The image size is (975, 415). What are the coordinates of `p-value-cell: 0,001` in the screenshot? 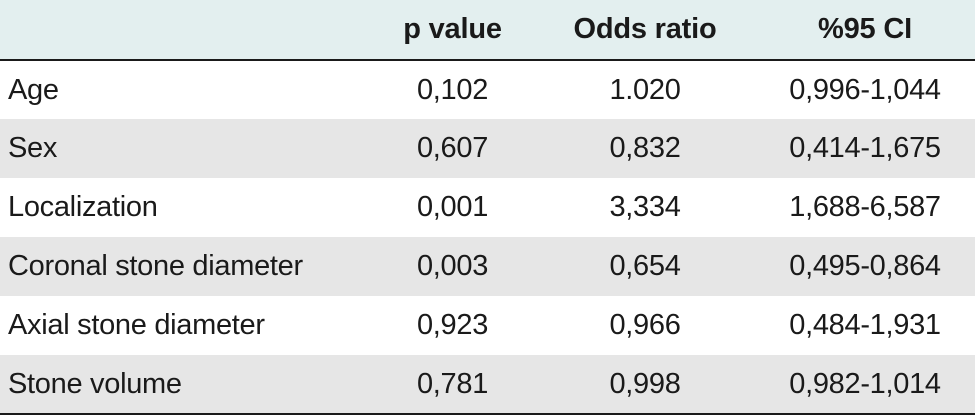 It's located at (452, 207).